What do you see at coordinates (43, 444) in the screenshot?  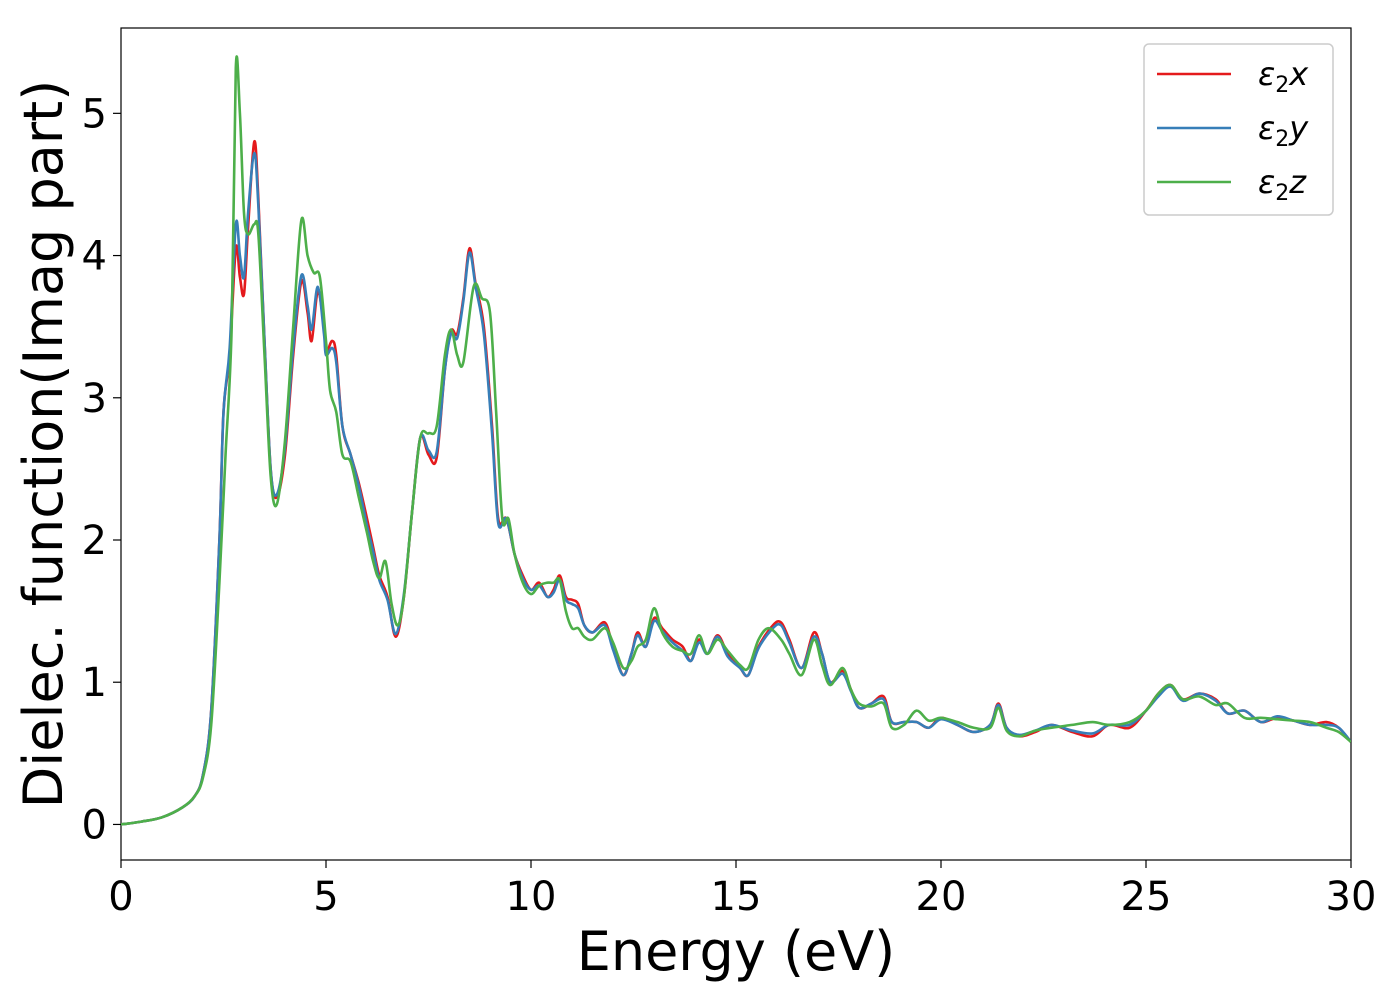 I see `y-axis-title: Dielec. function(Imag part)` at bounding box center [43, 444].